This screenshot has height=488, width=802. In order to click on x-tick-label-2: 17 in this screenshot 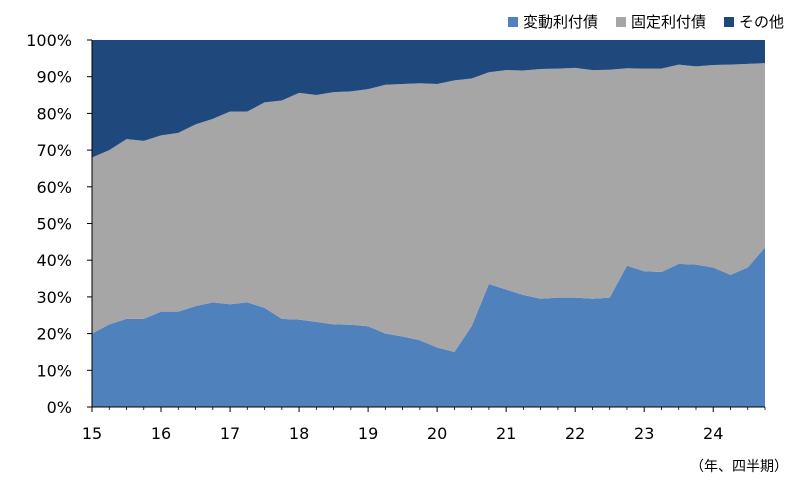, I will do `click(230, 433)`.